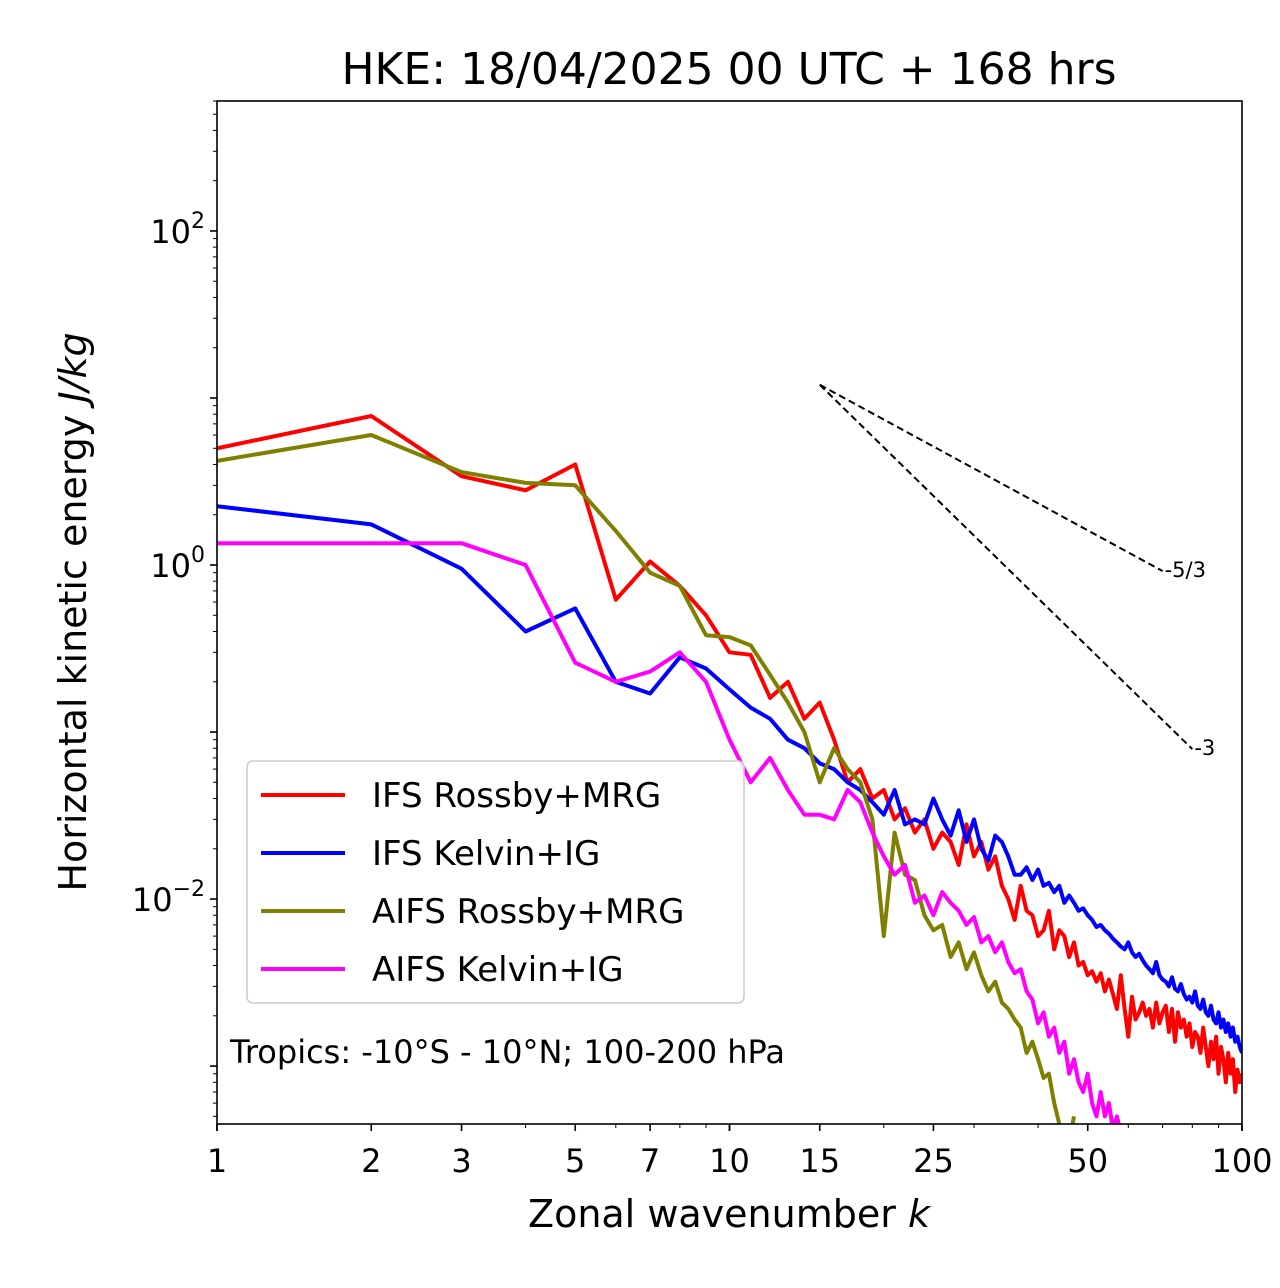  I want to click on y-tick-exponent: −2, so click(189, 889).